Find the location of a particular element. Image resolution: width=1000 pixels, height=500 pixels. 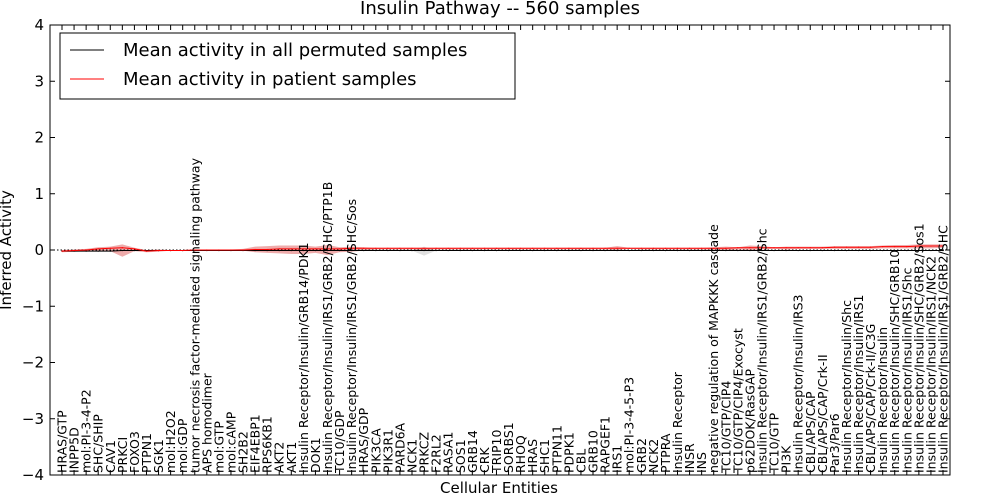

activity-lines is located at coordinates (500, 248).